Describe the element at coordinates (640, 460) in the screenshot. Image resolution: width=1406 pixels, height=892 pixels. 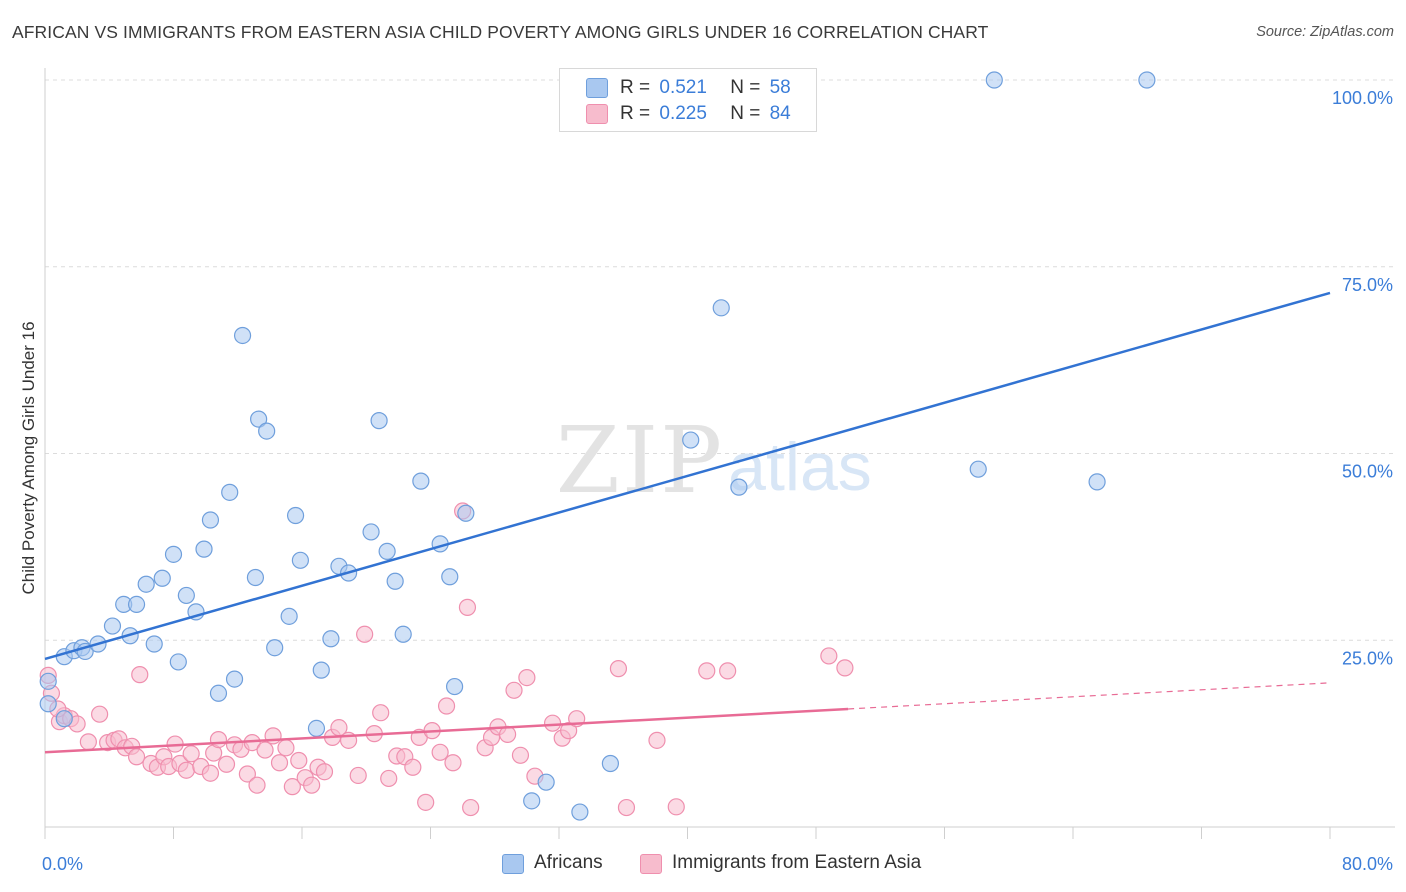
I see `watermark-zip: ZIP` at that location.